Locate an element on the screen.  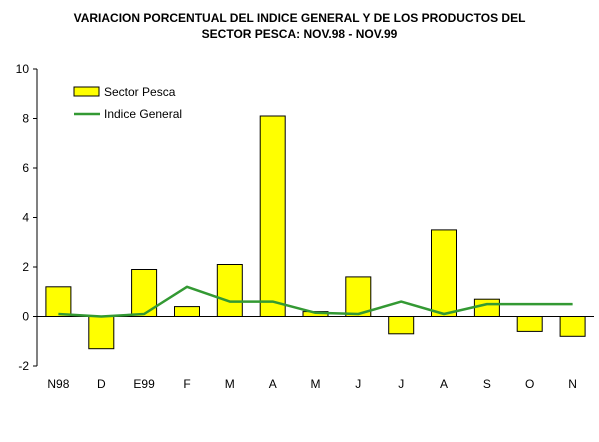
y-tick-label-5: 8 is located at coordinates (25, 119).